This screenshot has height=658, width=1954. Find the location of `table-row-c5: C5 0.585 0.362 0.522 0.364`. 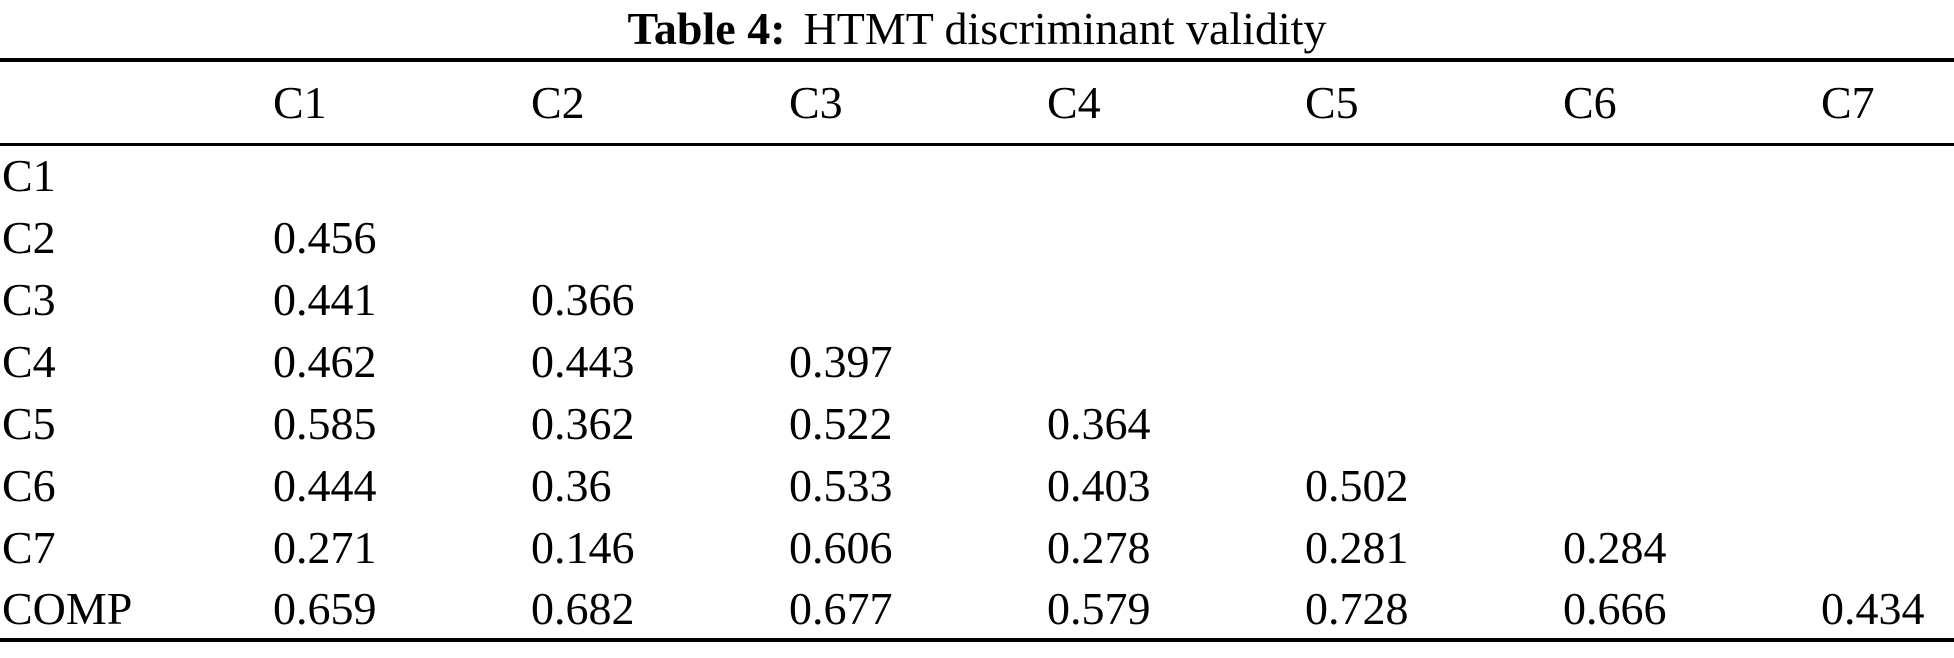

table-row-c5: C5 0.585 0.362 0.522 0.364 is located at coordinates (977, 423).